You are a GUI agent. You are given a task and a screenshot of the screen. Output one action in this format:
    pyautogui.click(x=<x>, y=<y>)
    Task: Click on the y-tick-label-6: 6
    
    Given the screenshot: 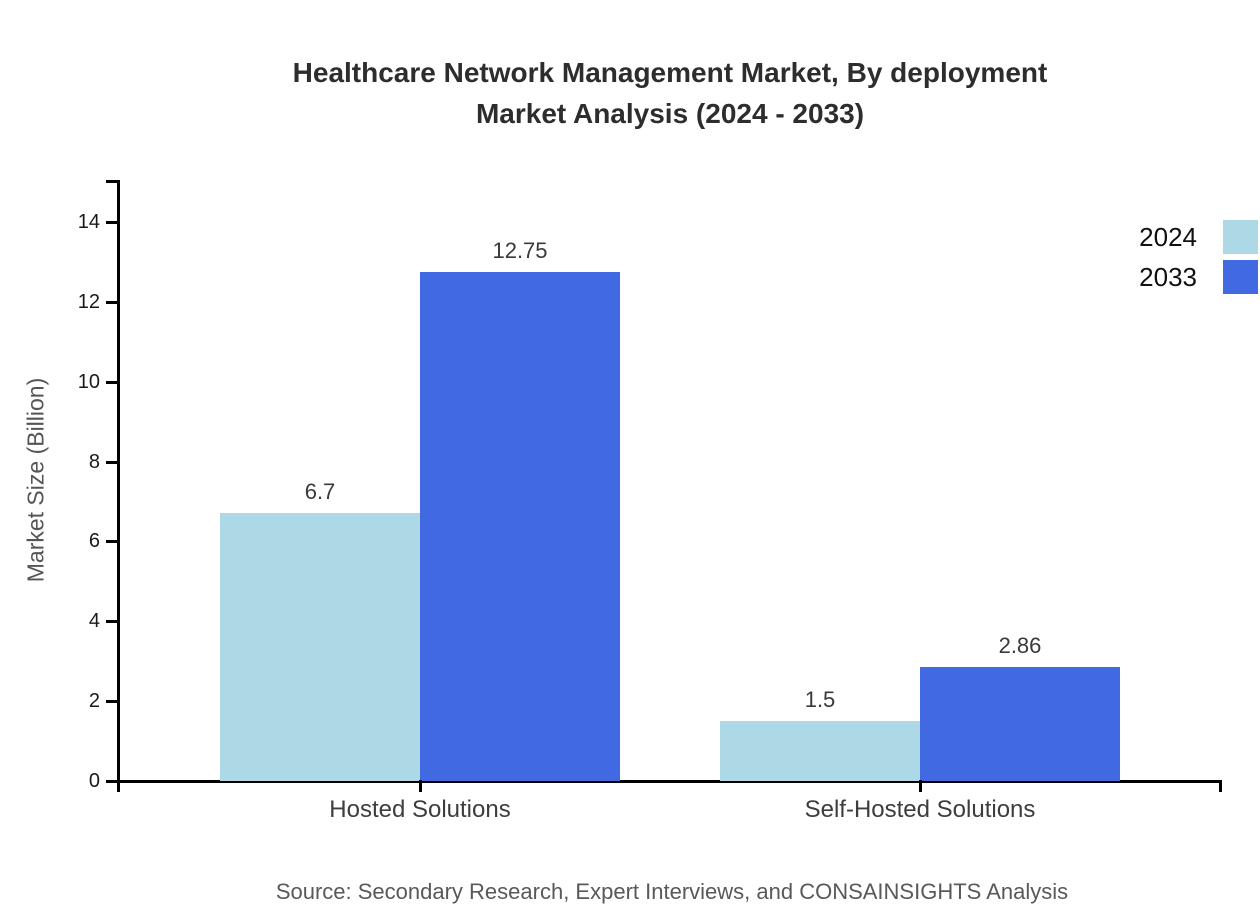 What is the action you would take?
    pyautogui.click(x=94, y=541)
    